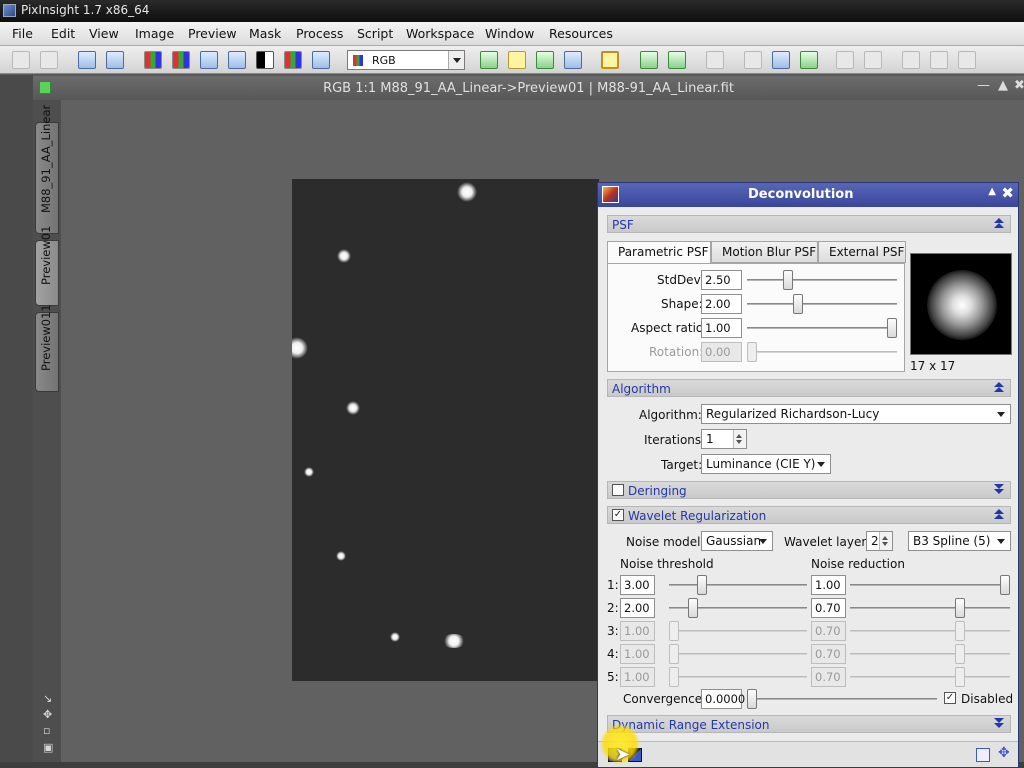 The height and width of the screenshot is (768, 1024). What do you see at coordinates (63, 33) in the screenshot?
I see `menu-edit: Edit` at bounding box center [63, 33].